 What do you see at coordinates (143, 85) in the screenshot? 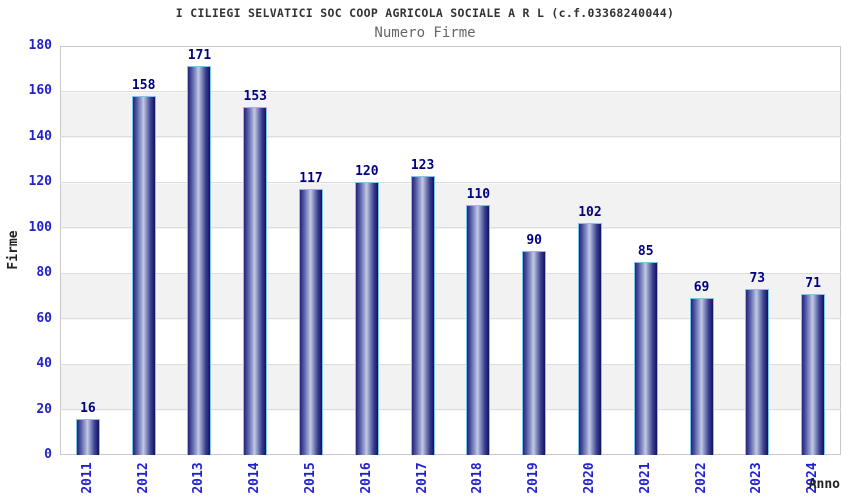
I see `bar-value-label: 158` at bounding box center [143, 85].